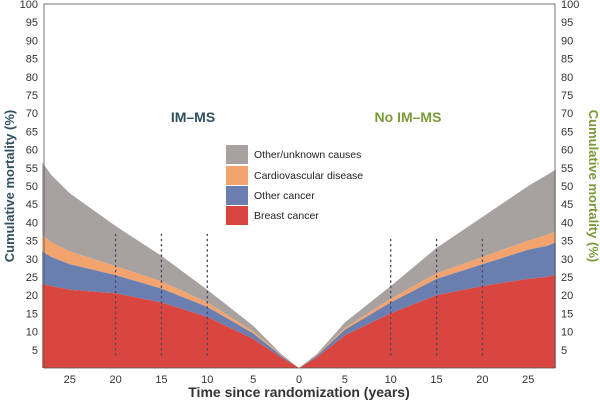 Image resolution: width=600 pixels, height=407 pixels. Describe the element at coordinates (567, 242) in the screenshot. I see `right-y-tick-35: 35` at that location.